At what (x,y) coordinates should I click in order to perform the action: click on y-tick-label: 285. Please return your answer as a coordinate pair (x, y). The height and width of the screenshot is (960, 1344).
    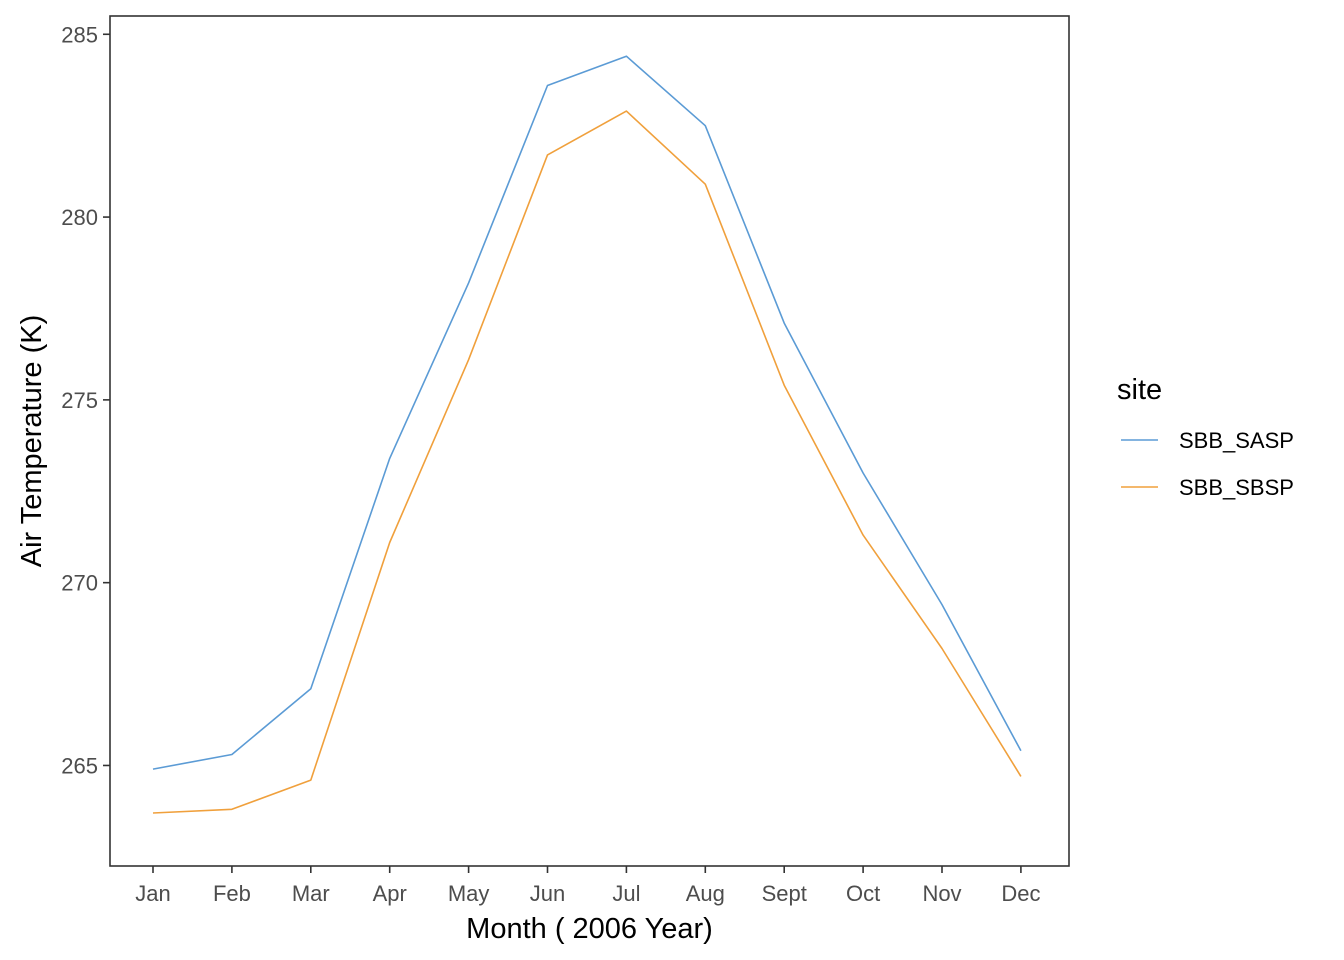
    Looking at the image, I should click on (79, 34).